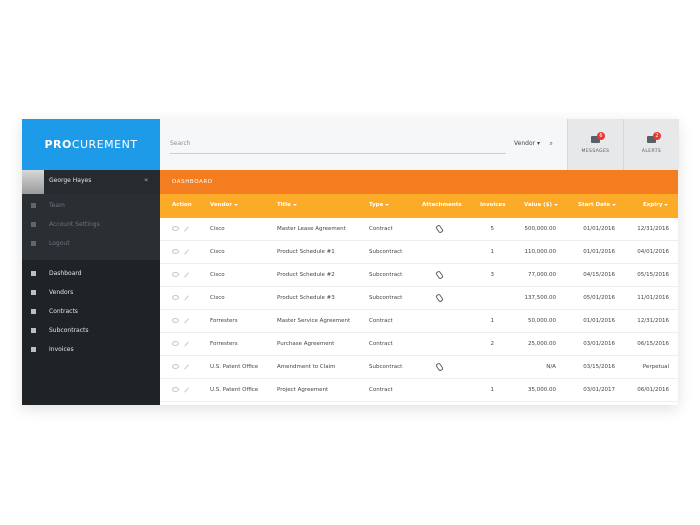  What do you see at coordinates (146, 180) in the screenshot?
I see `collapse-button: «` at bounding box center [146, 180].